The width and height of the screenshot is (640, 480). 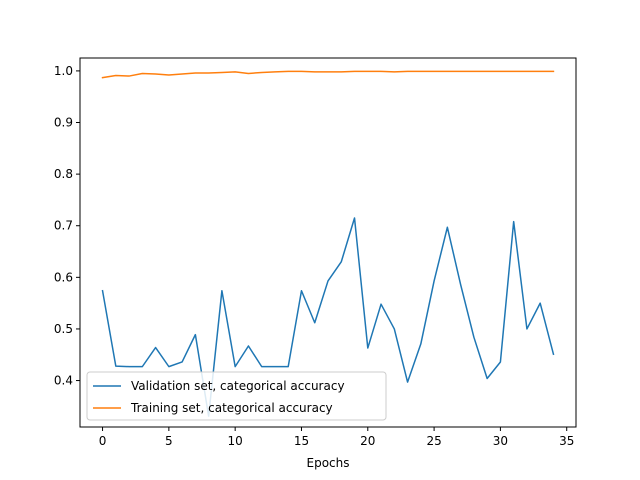 What do you see at coordinates (433, 441) in the screenshot?
I see `x-tick-label: 25` at bounding box center [433, 441].